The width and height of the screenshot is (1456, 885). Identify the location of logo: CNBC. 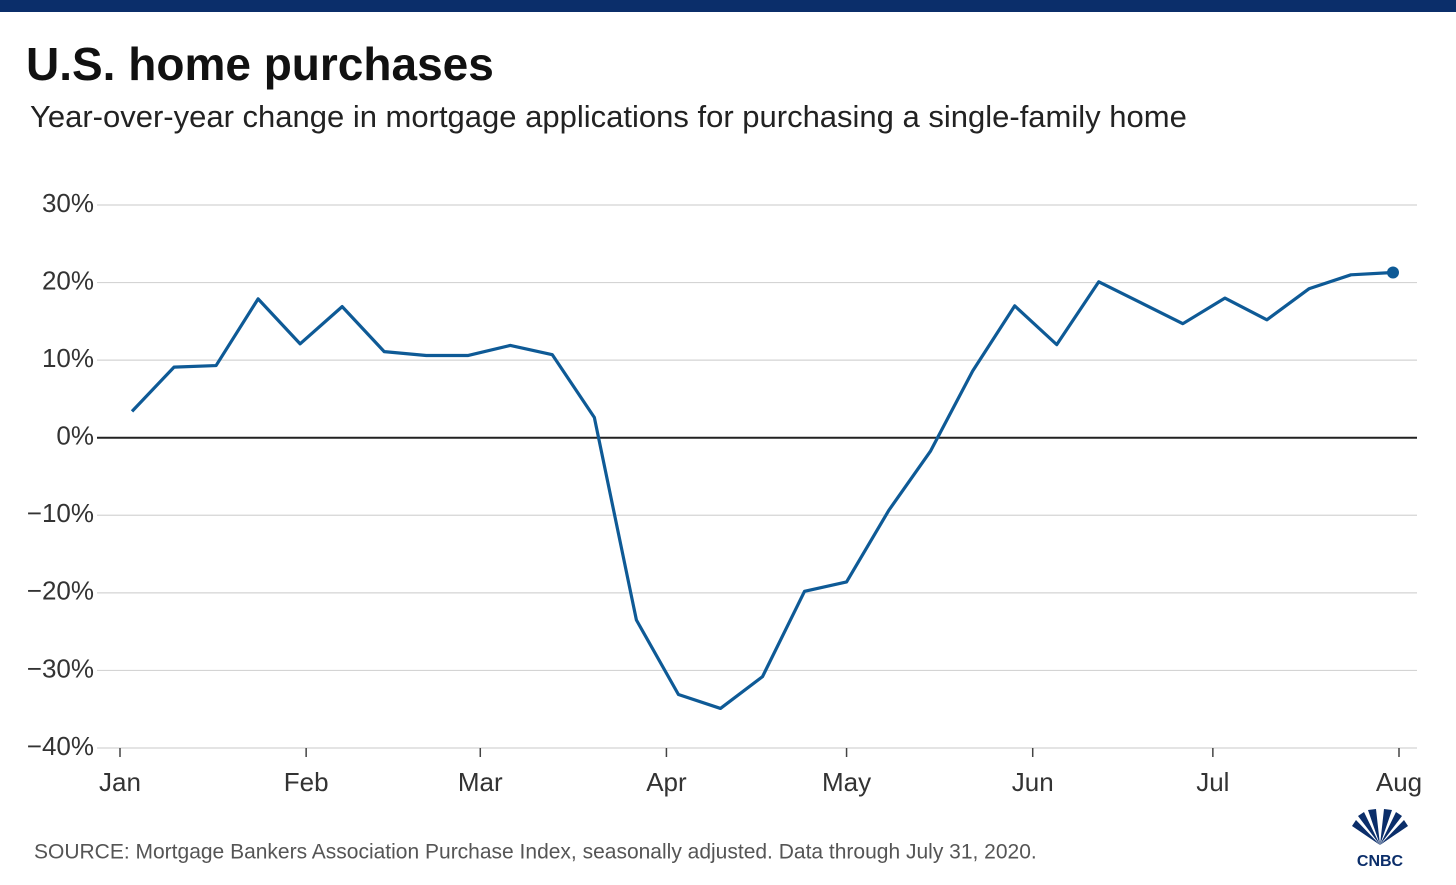
(1380, 839).